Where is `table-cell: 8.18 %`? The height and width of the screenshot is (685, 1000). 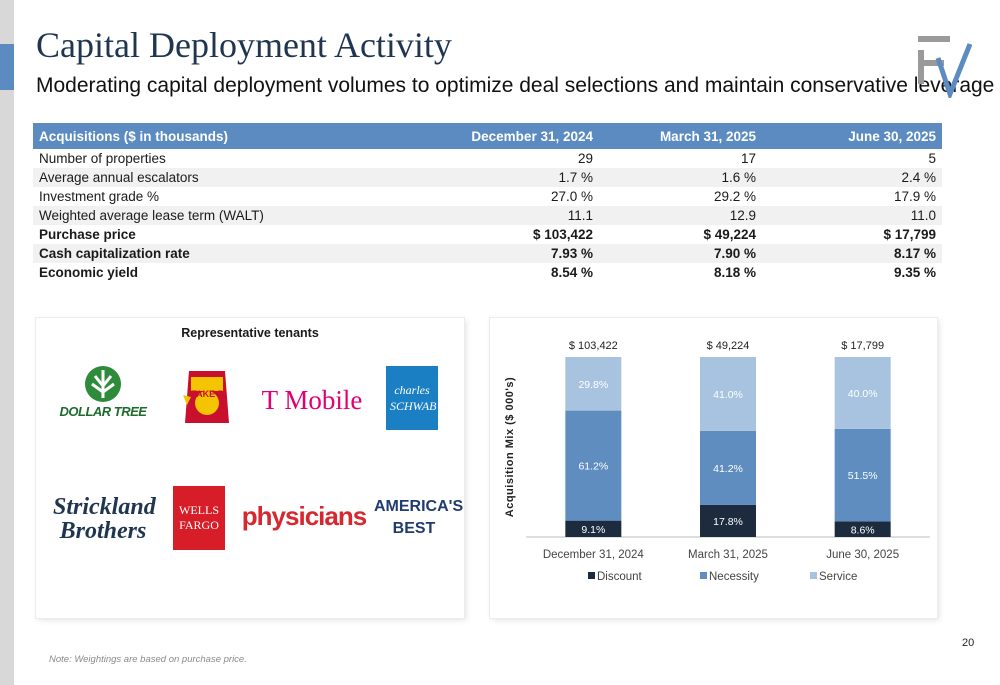
table-cell: 8.18 % is located at coordinates (680, 272).